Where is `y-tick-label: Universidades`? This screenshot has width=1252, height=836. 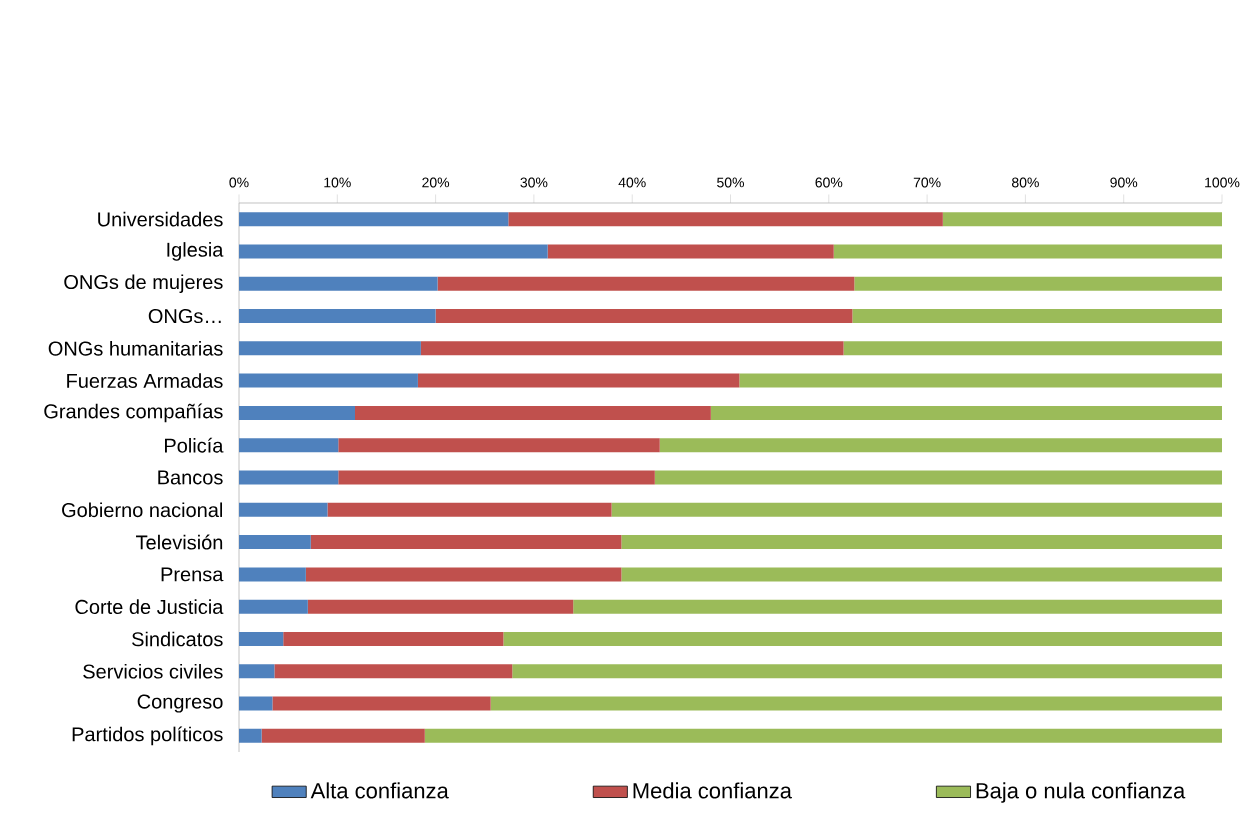
y-tick-label: Universidades is located at coordinates (160, 219).